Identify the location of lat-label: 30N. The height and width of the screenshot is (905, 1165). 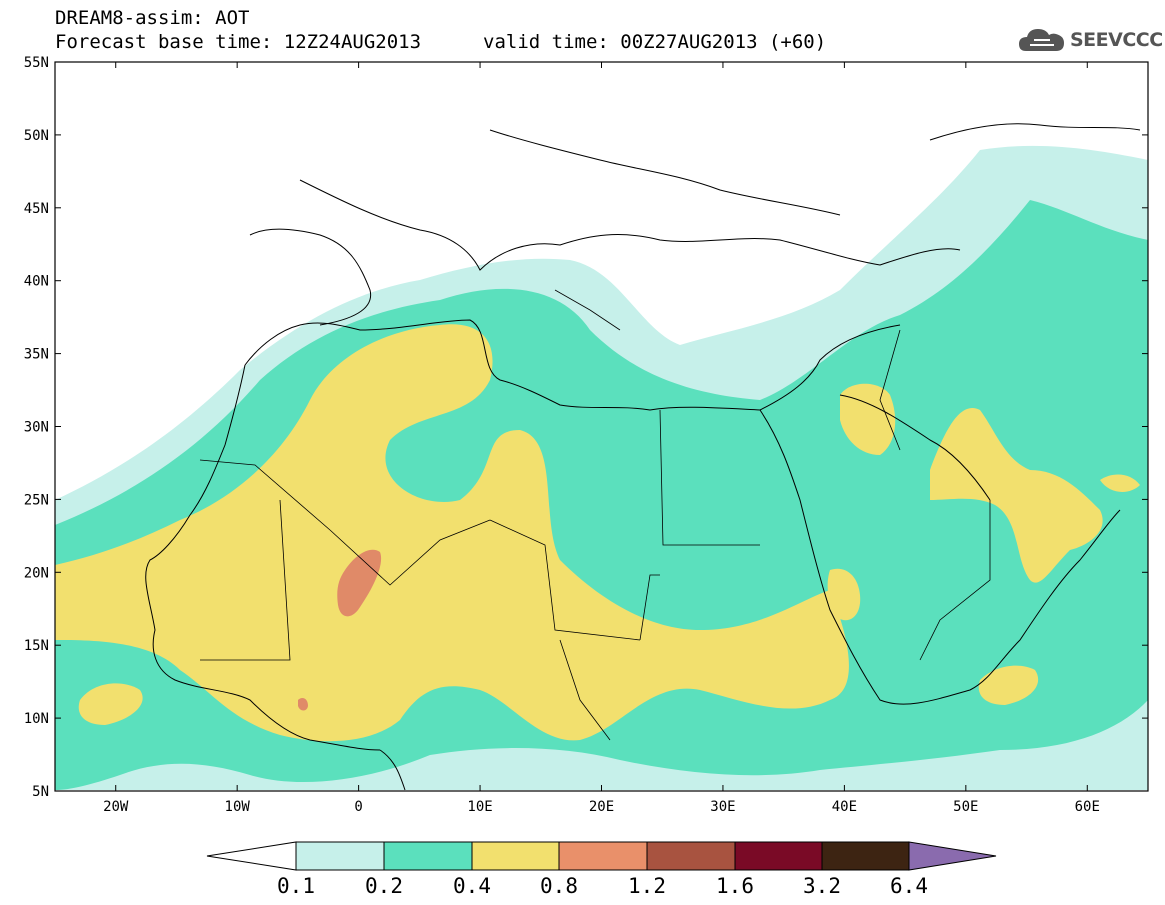
(36, 428).